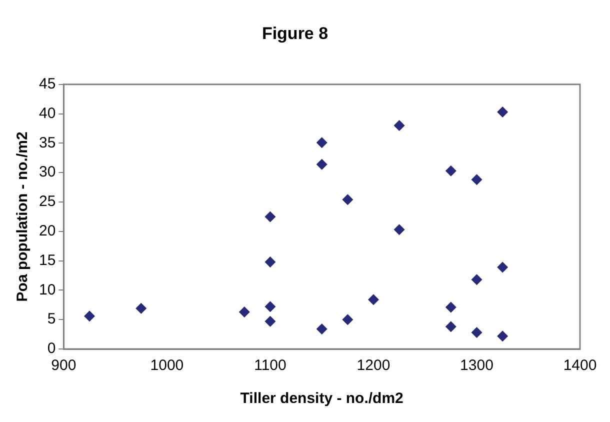 This screenshot has height=422, width=610. Describe the element at coordinates (270, 365) in the screenshot. I see `x-tick-label: 1100` at that location.